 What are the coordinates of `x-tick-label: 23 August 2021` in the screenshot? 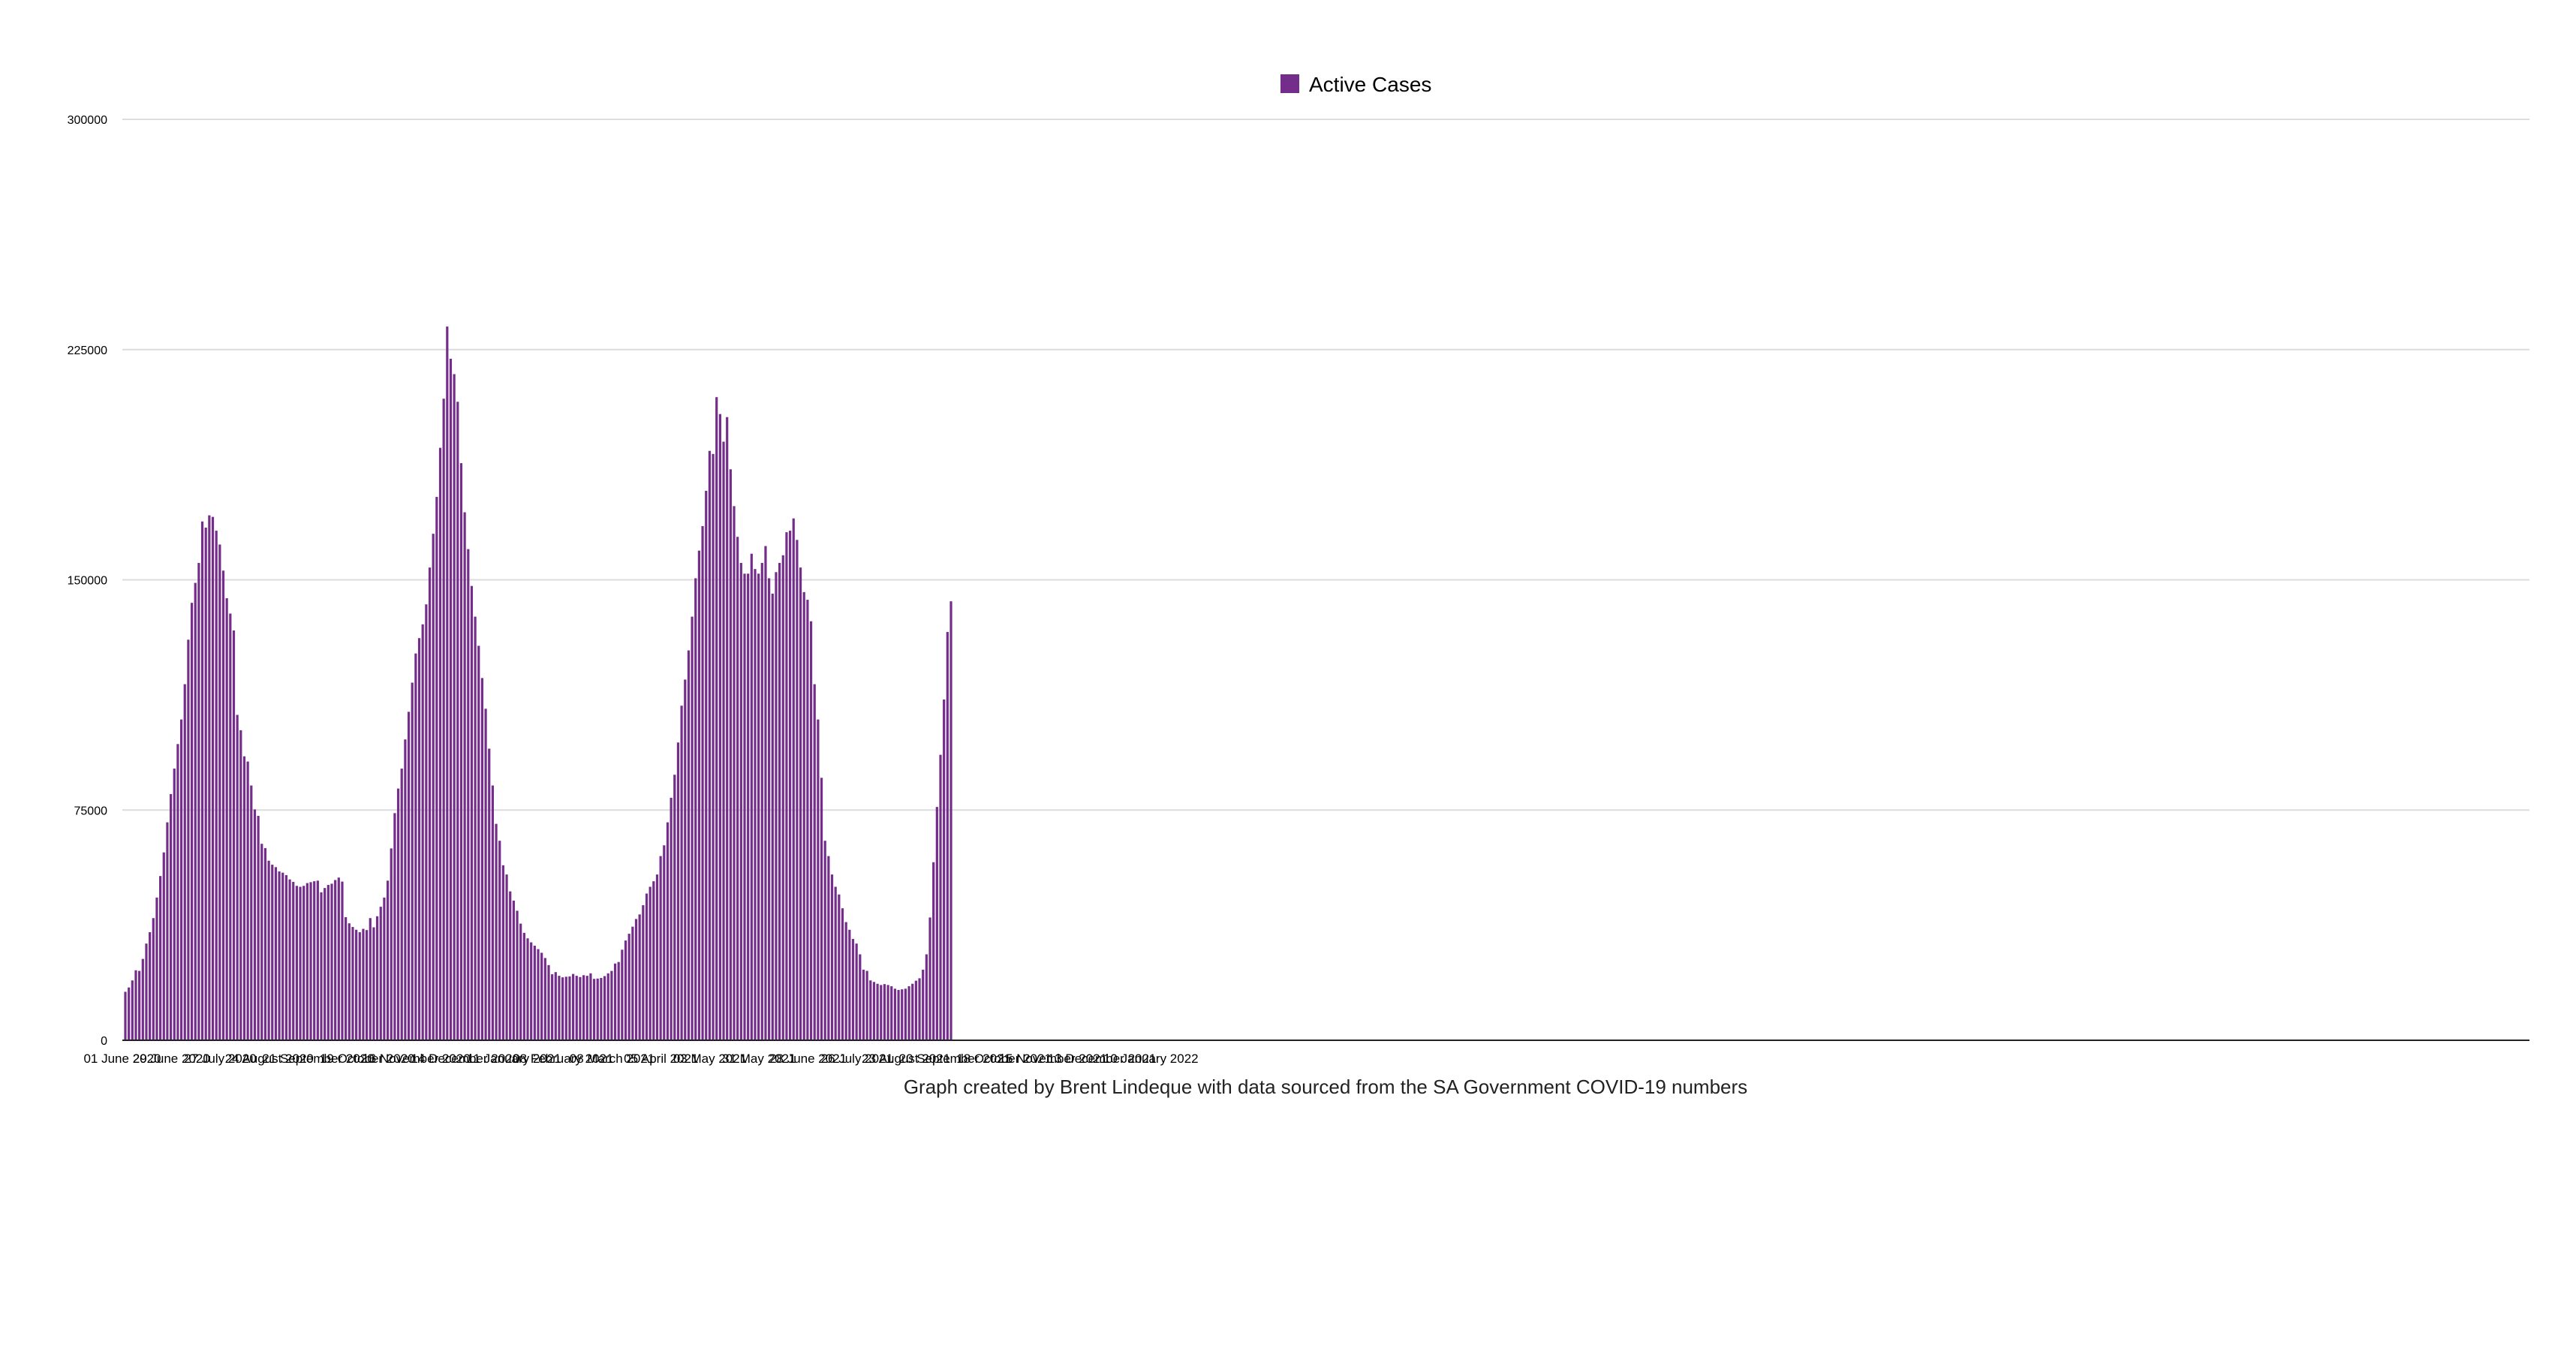 It's located at (906, 1059).